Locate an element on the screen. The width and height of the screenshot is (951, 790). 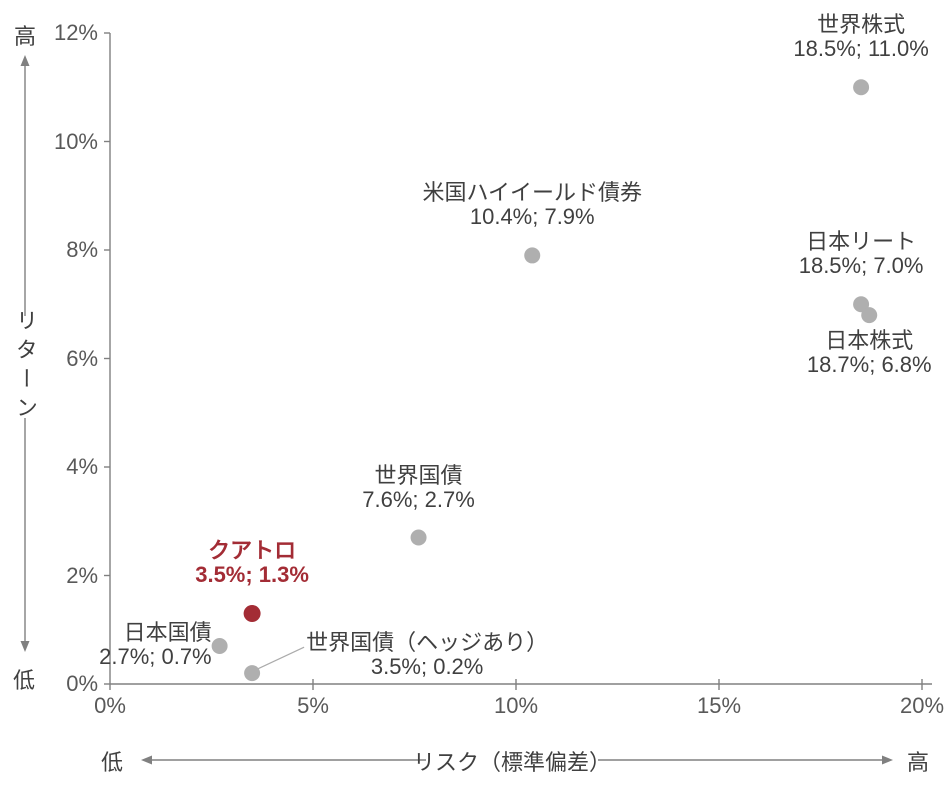
point-label: 日本リート 18.5%; 7.0% is located at coordinates (861, 254).